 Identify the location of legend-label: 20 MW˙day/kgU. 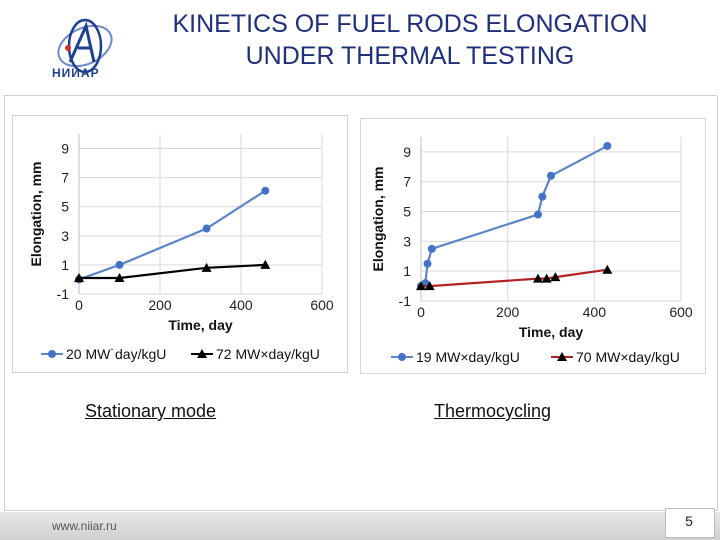
(116, 354).